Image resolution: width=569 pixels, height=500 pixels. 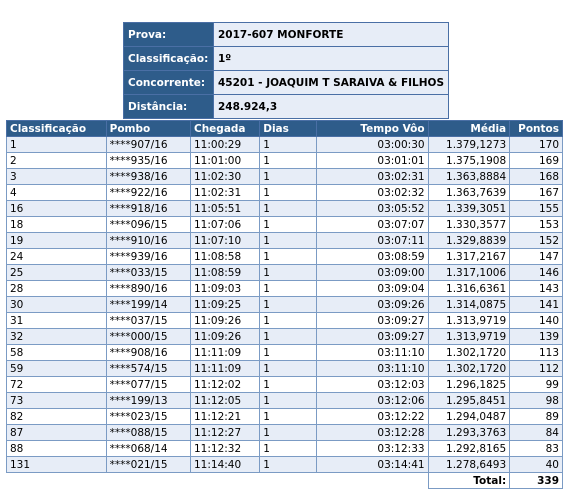 What do you see at coordinates (536, 192) in the screenshot?
I see `cell-pontos: 167` at bounding box center [536, 192].